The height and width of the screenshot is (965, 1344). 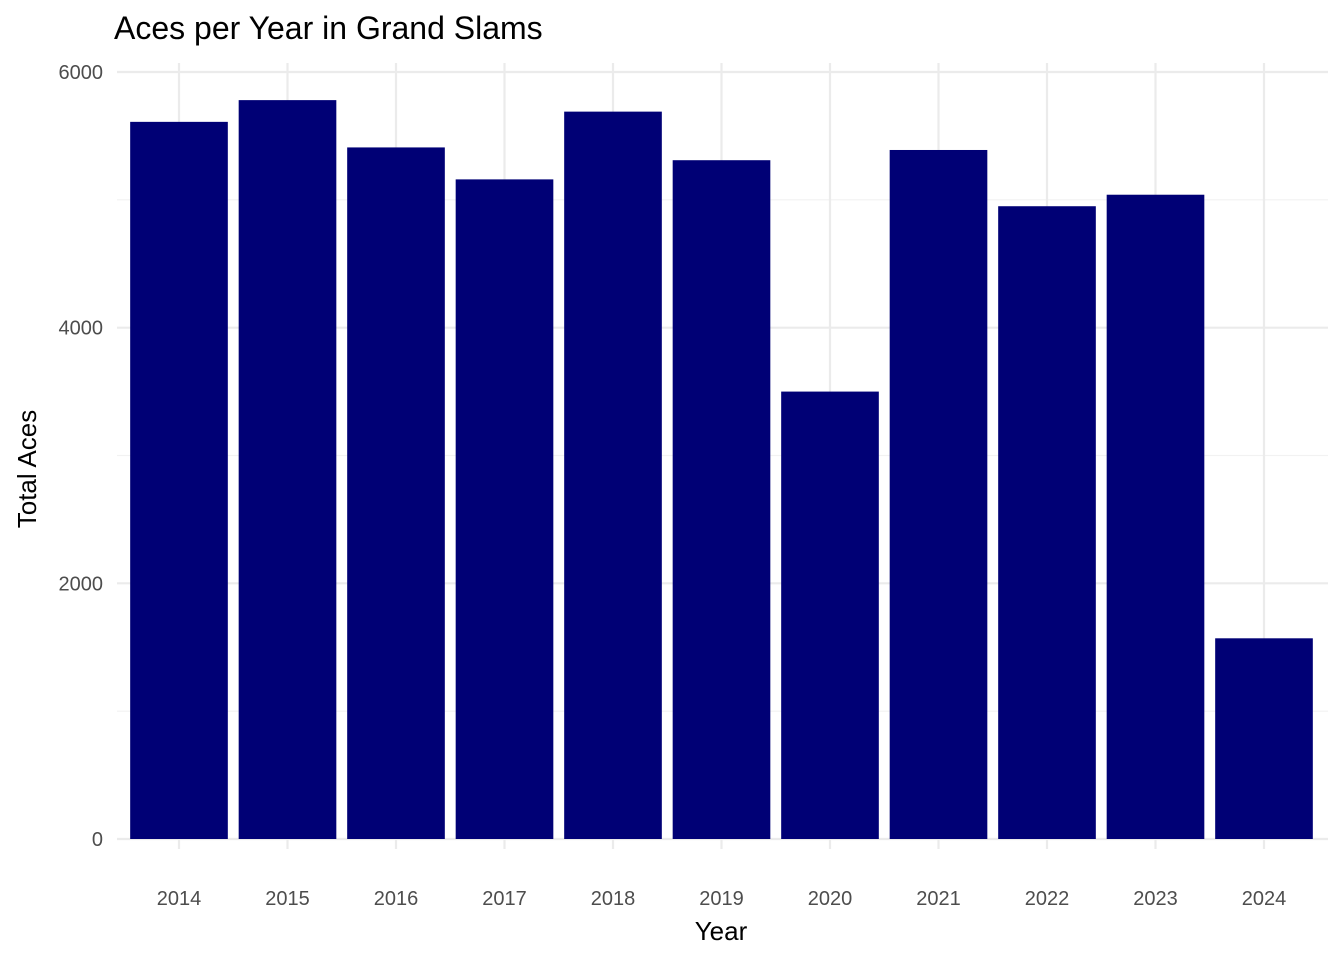 What do you see at coordinates (613, 899) in the screenshot?
I see `x-tick-label: 2018` at bounding box center [613, 899].